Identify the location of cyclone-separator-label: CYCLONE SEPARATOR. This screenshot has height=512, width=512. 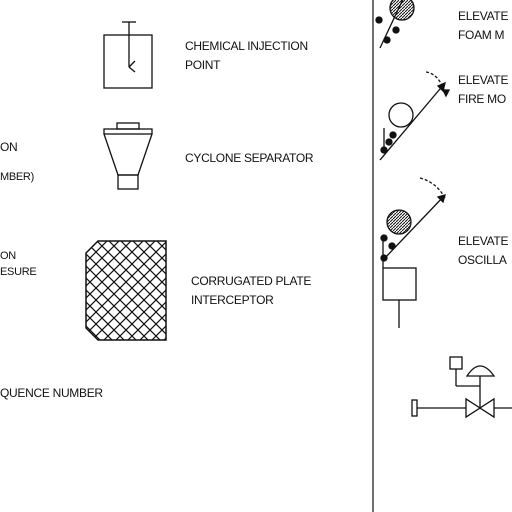
(249, 158).